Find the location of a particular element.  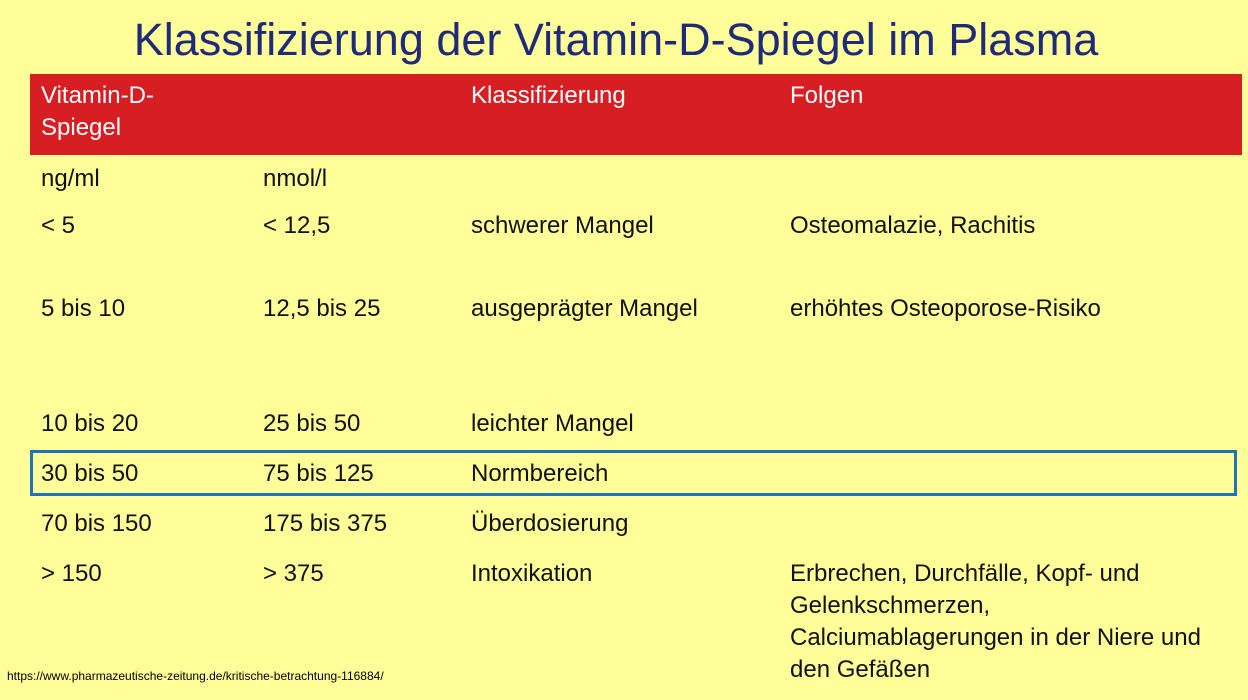

nmoll-cell: 175 bis 375 is located at coordinates (325, 523).